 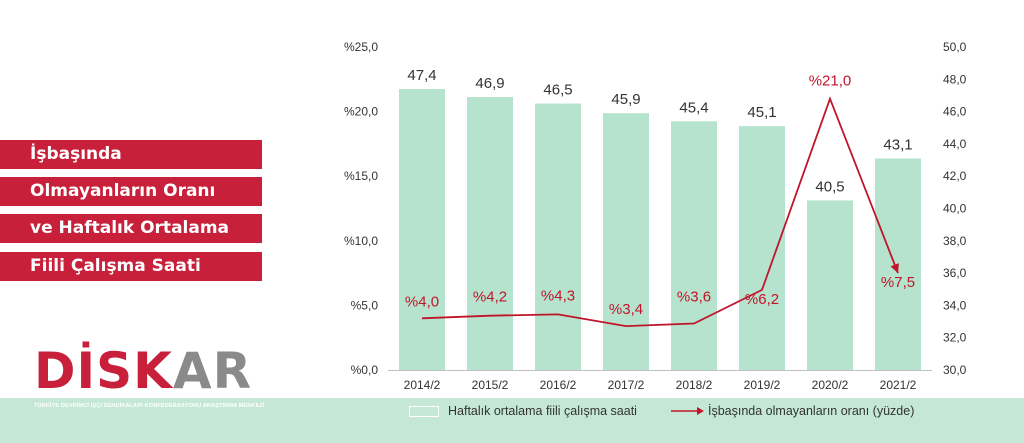 I want to click on rate-value-label: %4,2, so click(x=490, y=297).